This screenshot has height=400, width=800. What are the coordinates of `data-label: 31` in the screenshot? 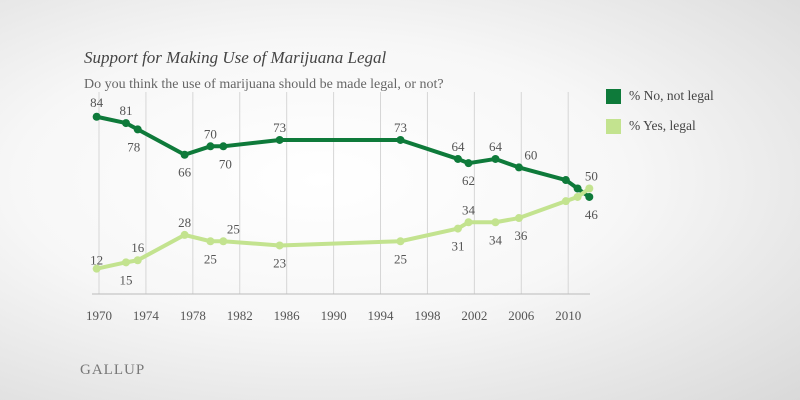 It's located at (457, 246).